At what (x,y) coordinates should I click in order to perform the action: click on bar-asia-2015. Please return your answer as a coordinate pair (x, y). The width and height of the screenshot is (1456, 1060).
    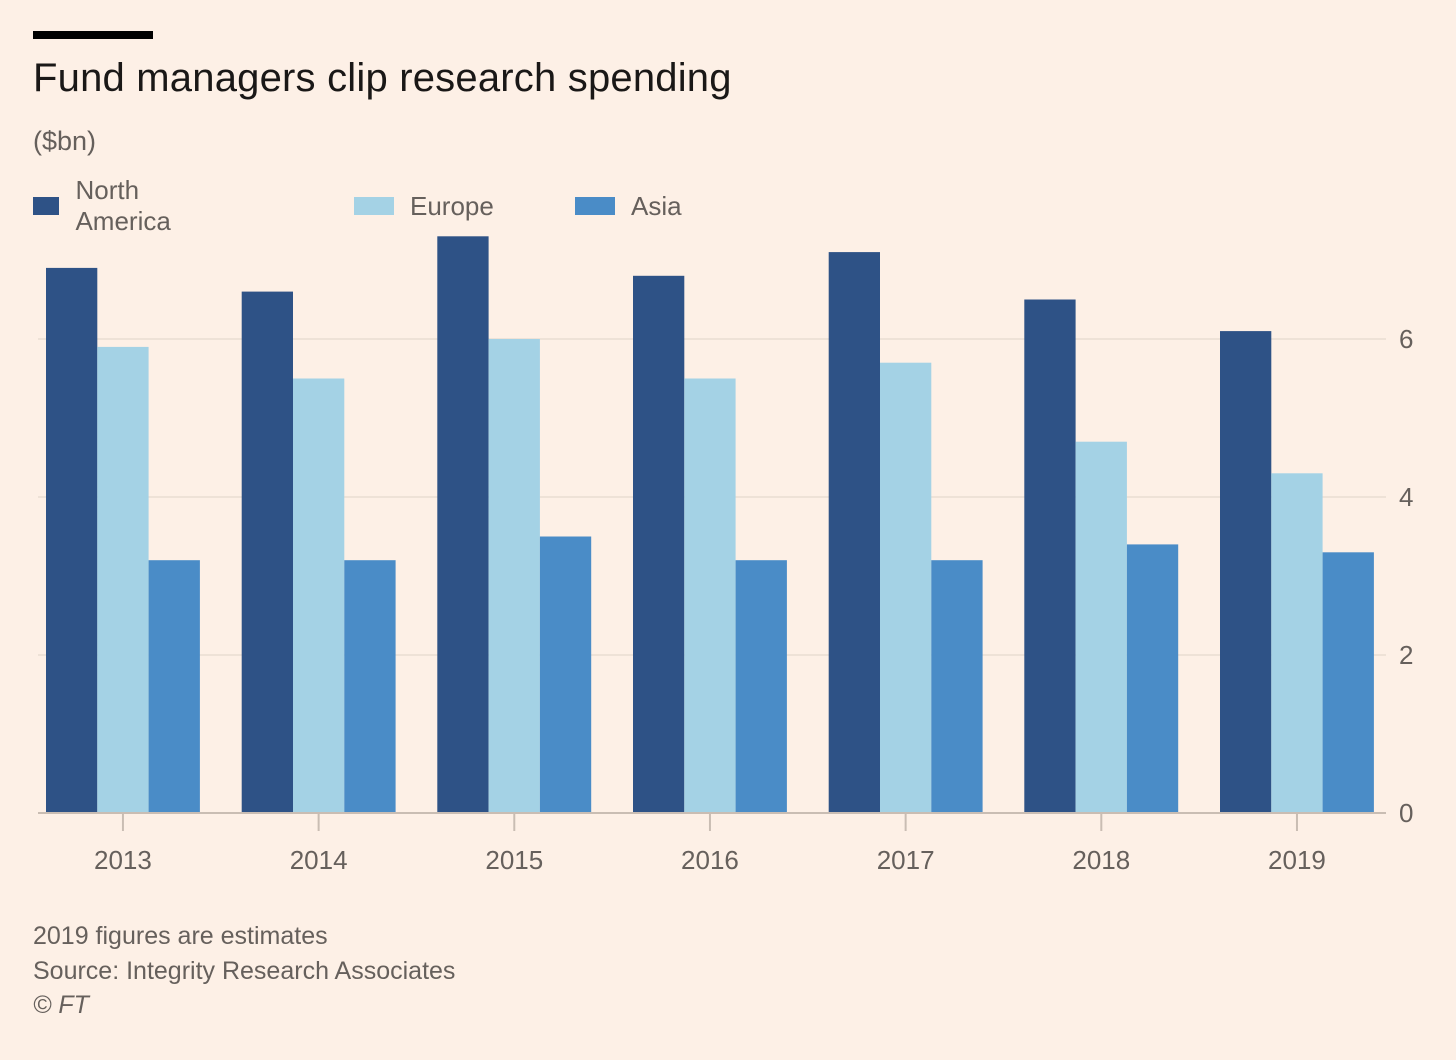
    Looking at the image, I should click on (565, 674).